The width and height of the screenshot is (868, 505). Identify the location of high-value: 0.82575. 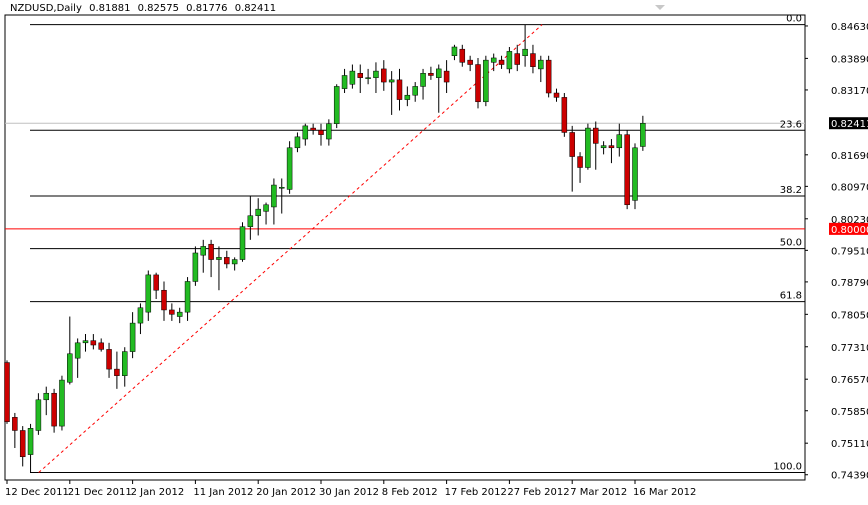
(158, 8).